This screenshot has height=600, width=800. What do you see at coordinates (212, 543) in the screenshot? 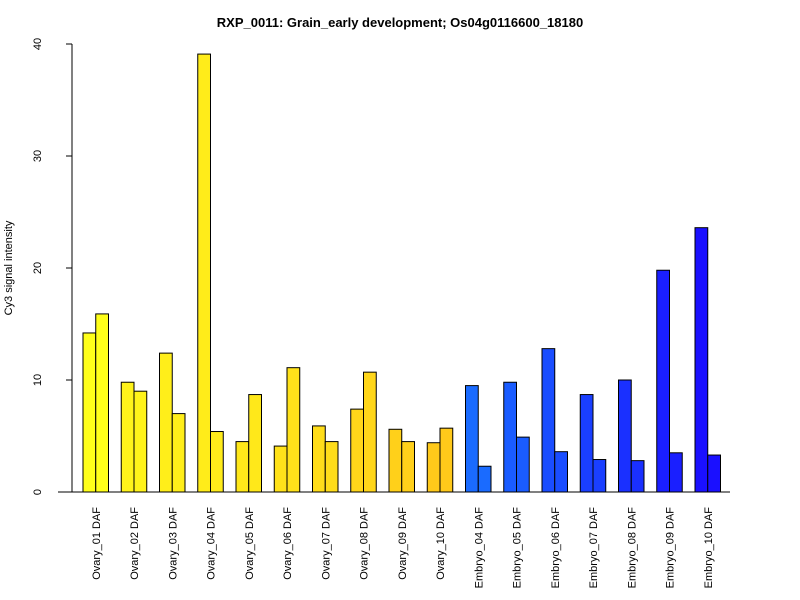
I see `x-tick-label: Ovary_04 DAF` at bounding box center [212, 543].